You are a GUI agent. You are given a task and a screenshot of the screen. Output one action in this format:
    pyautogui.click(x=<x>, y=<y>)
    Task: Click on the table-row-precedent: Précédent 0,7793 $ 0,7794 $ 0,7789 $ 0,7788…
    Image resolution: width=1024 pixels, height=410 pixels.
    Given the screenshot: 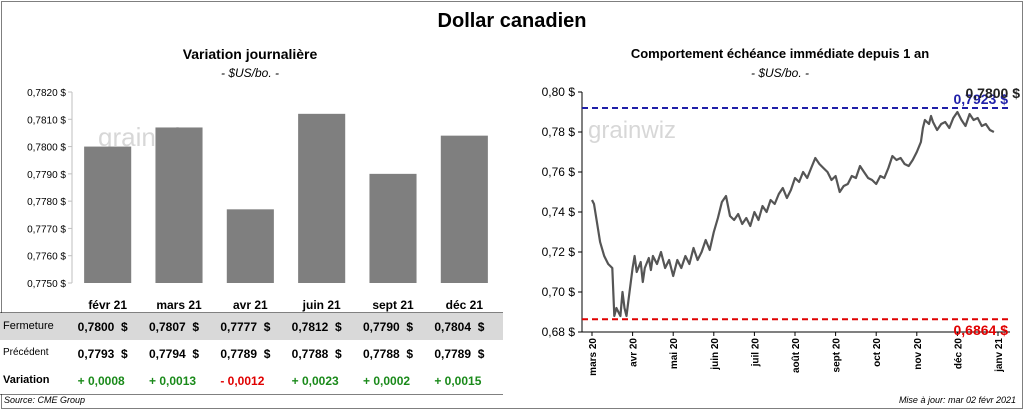 What is the action you would take?
    pyautogui.click(x=251, y=353)
    